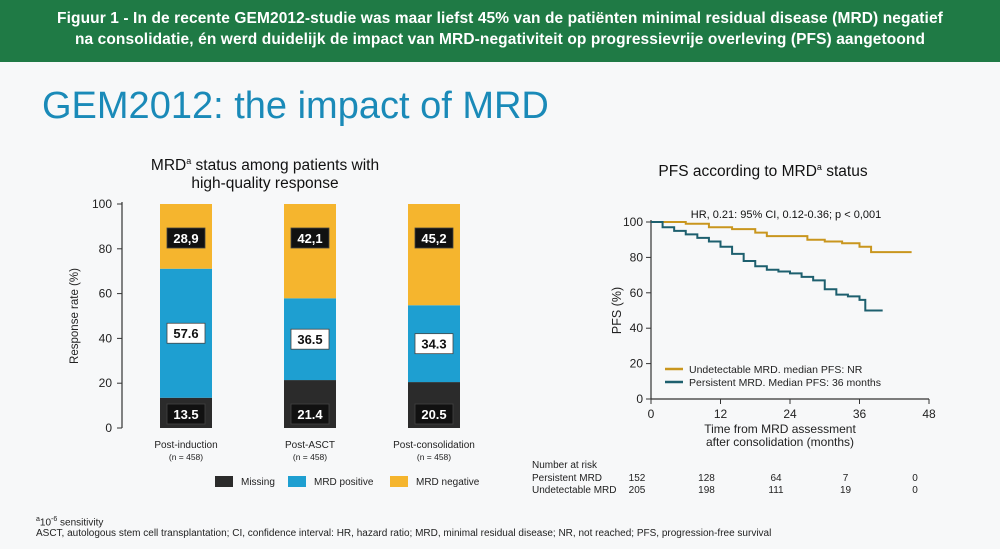 Image resolution: width=1000 pixels, height=549 pixels. What do you see at coordinates (780, 429) in the screenshot?
I see `km-x-axis-label-1: Time from MRD assessment` at bounding box center [780, 429].